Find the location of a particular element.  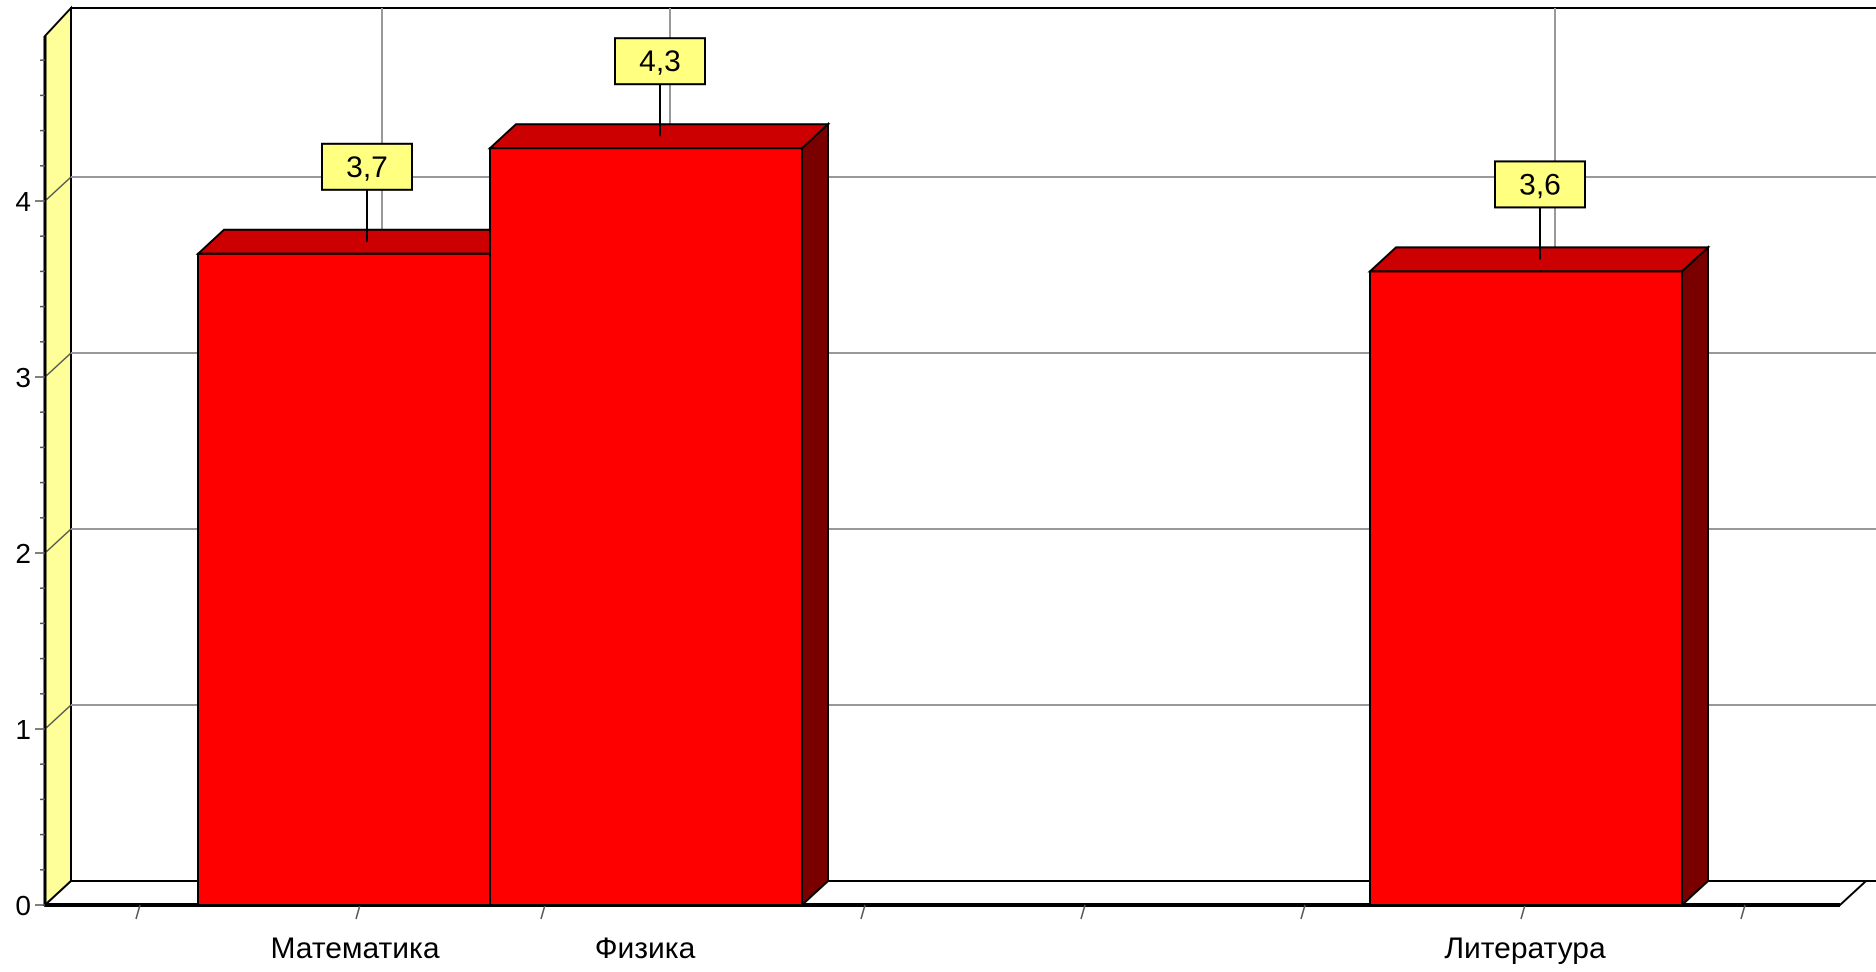

data-label: 3,6 is located at coordinates (1540, 184).